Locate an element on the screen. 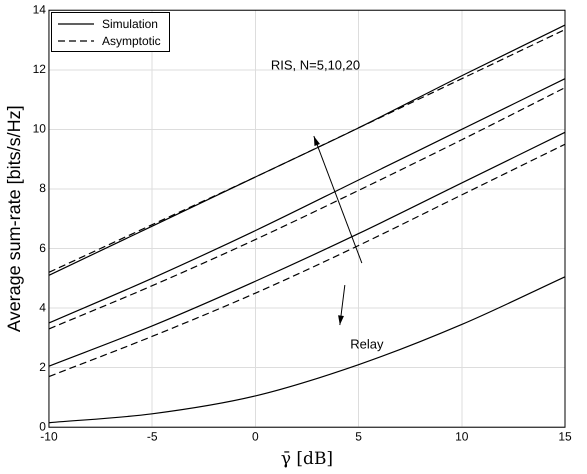  y-tick-label: 12 is located at coordinates (39, 69).